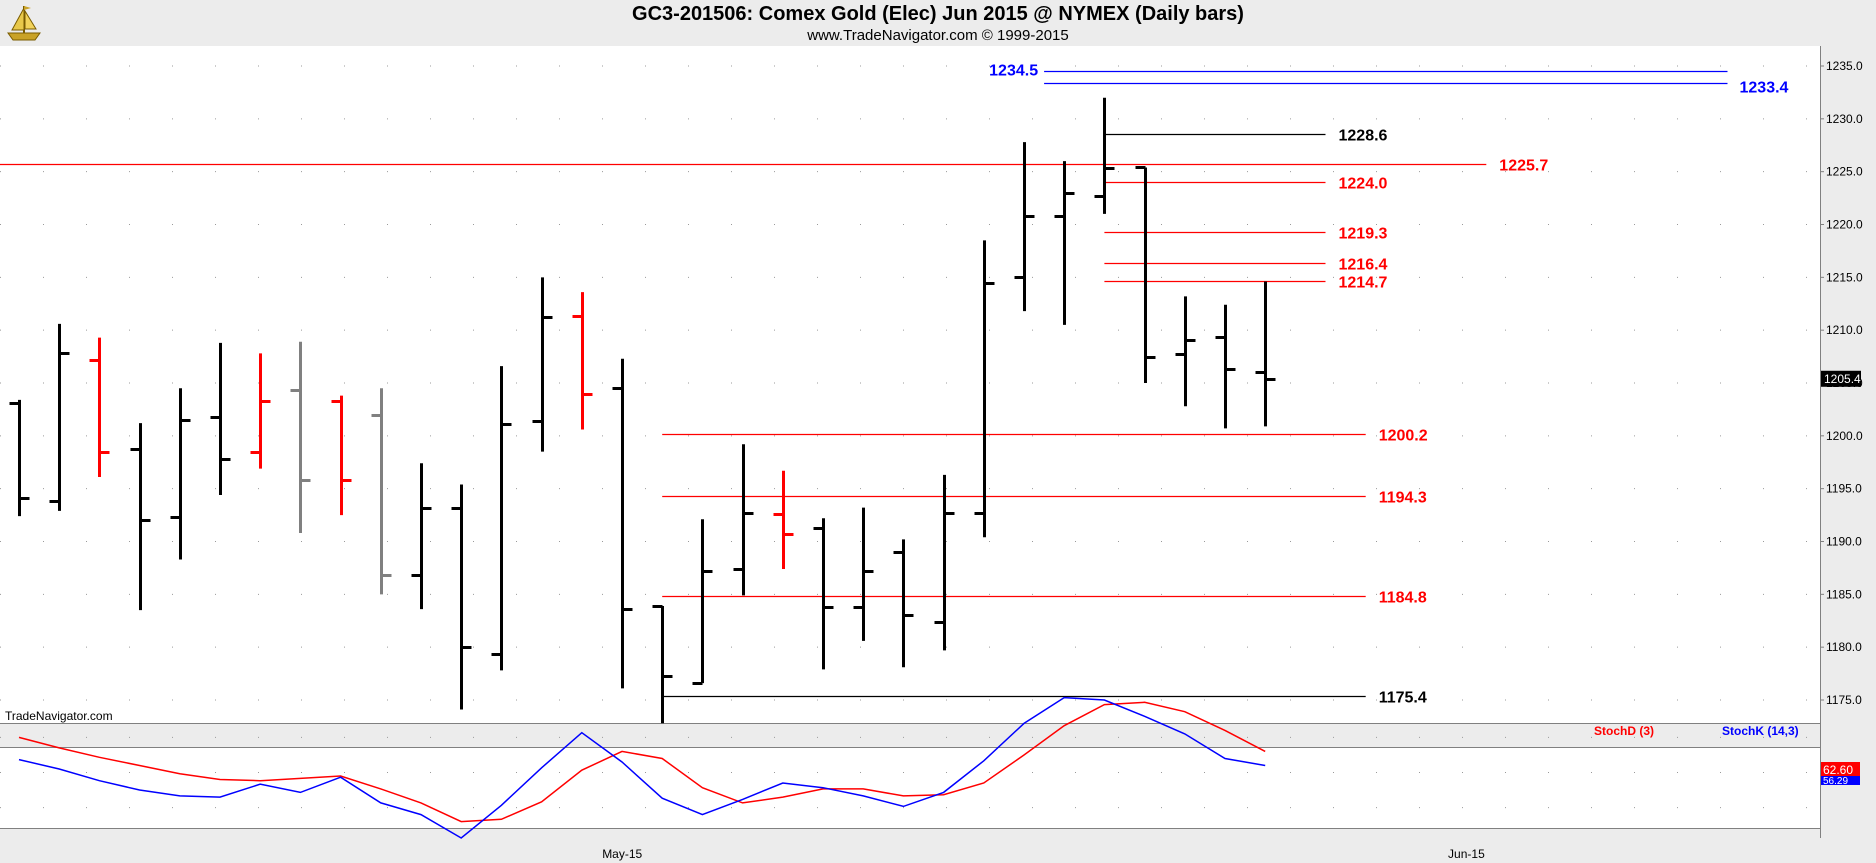 This screenshot has height=863, width=1876. What do you see at coordinates (24, 23) in the screenshot?
I see `sailing-ship-logo-icon` at bounding box center [24, 23].